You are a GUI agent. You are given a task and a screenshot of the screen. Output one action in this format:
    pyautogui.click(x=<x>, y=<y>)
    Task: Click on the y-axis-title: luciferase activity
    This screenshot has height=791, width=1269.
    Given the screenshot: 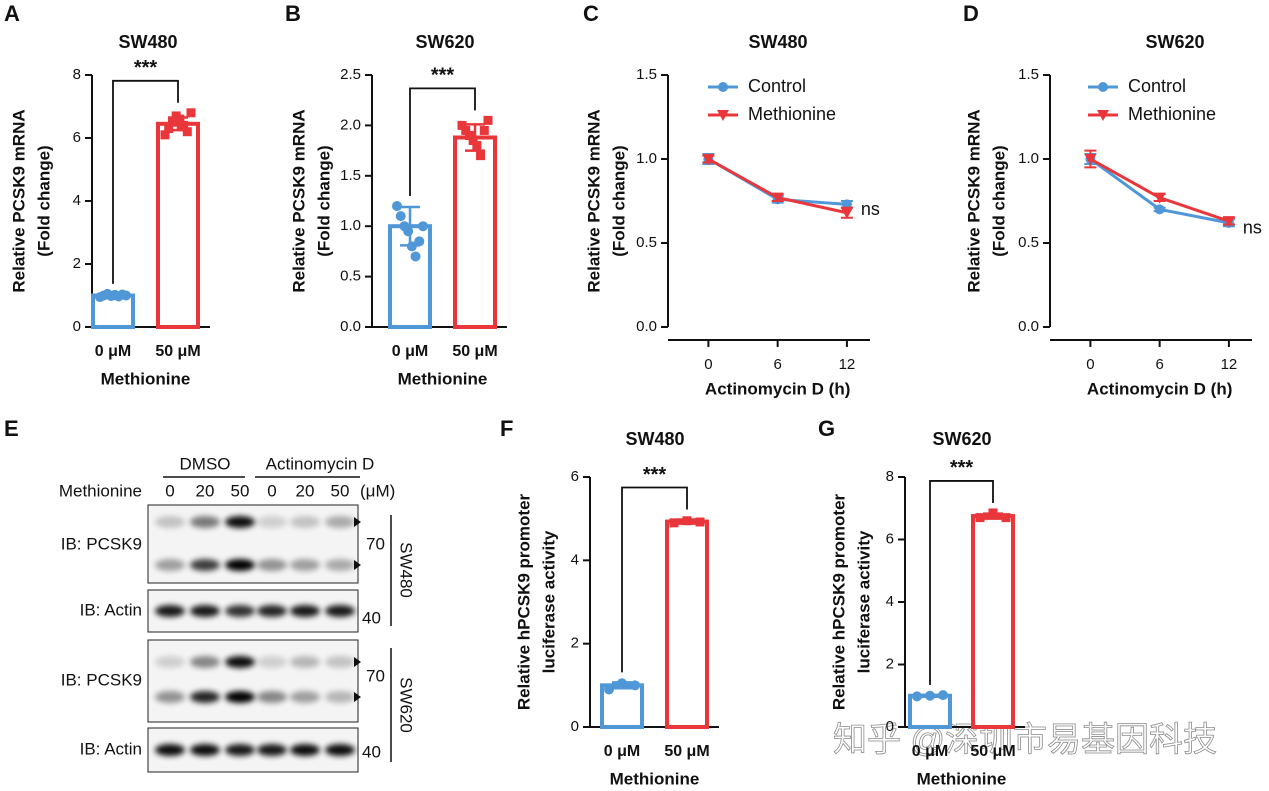 What is the action you would take?
    pyautogui.click(x=548, y=601)
    